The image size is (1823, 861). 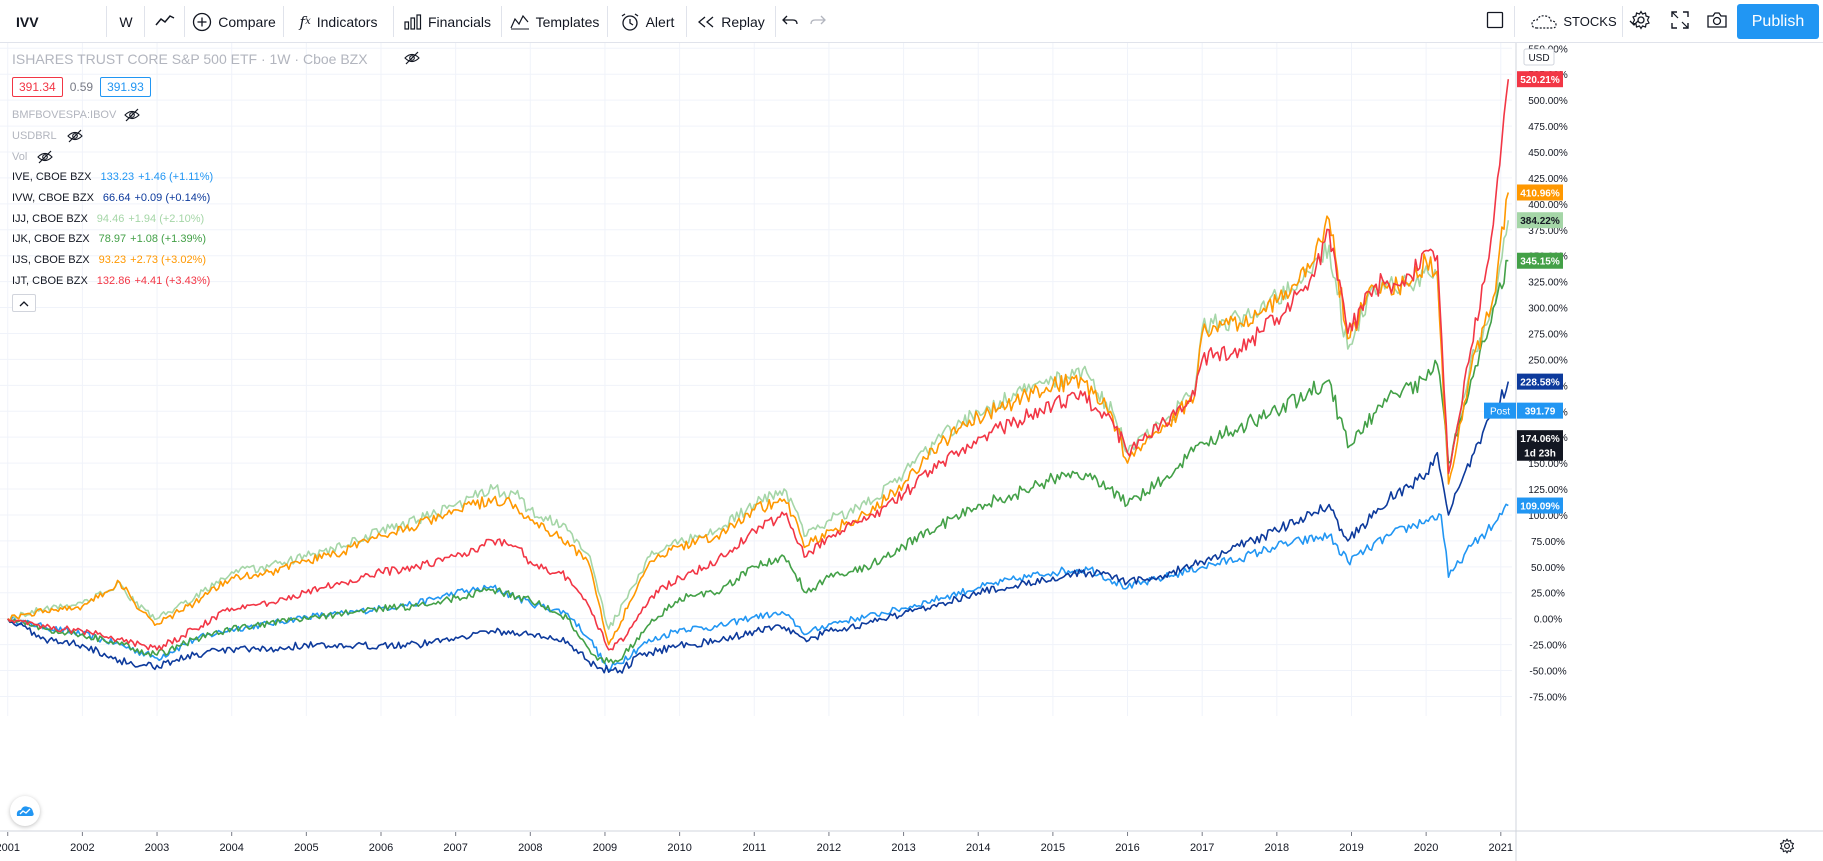 What do you see at coordinates (1787, 848) in the screenshot?
I see `axis-settings-gear-icon` at bounding box center [1787, 848].